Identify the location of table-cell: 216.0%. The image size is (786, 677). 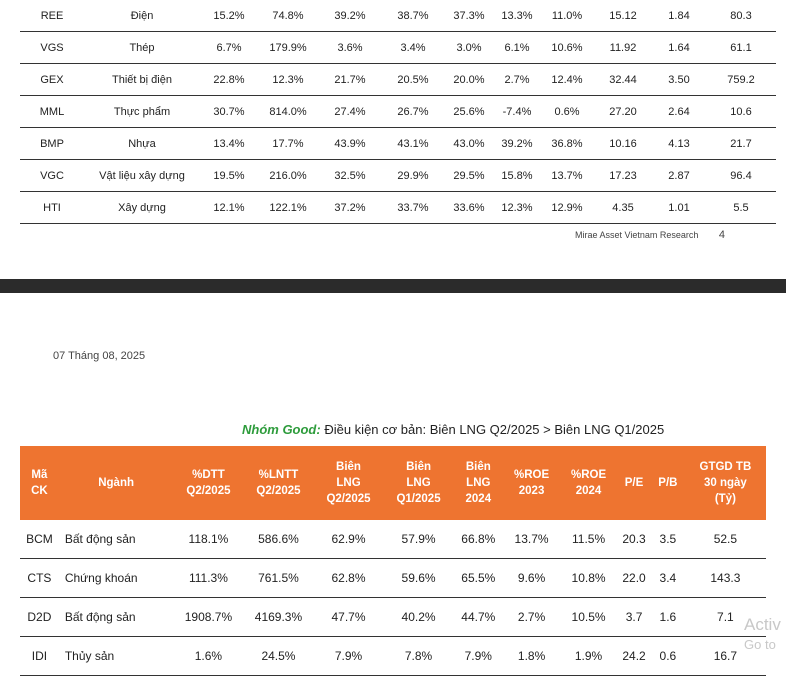
(288, 175).